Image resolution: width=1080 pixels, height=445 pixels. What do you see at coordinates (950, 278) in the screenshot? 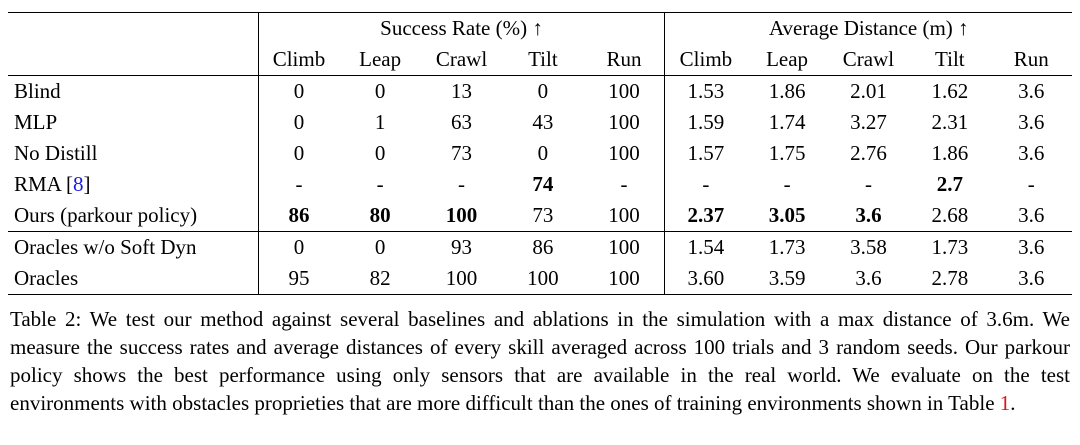
I see `table-cell: 2.78` at bounding box center [950, 278].